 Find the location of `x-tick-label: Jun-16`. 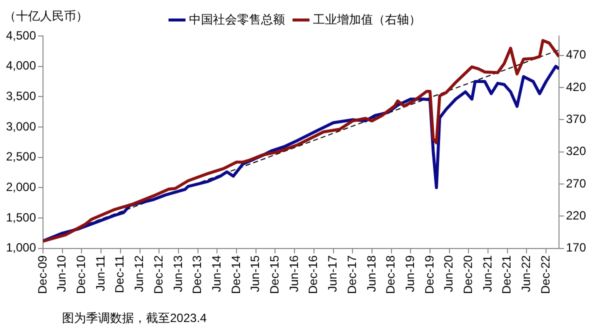

x-tick-label: Jun-16 is located at coordinates (293, 273).